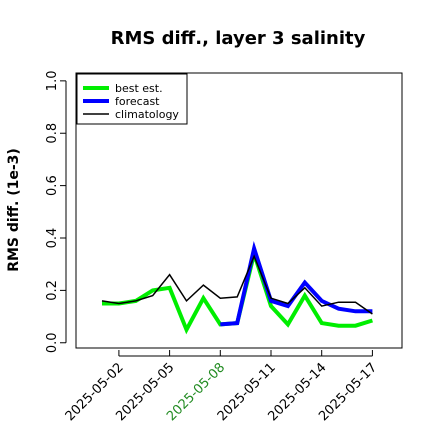 This screenshot has height=444, width=440. What do you see at coordinates (14, 210) in the screenshot?
I see `y-axis-label: RMS diff. (1e-3)` at bounding box center [14, 210].